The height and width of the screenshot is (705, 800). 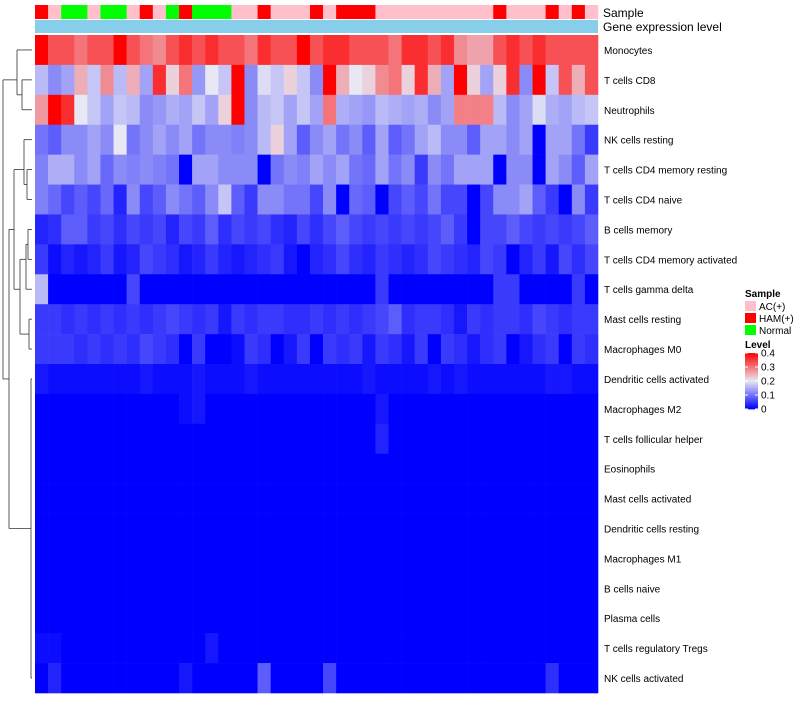 I want to click on legend-sample-swatch, so click(x=750, y=318).